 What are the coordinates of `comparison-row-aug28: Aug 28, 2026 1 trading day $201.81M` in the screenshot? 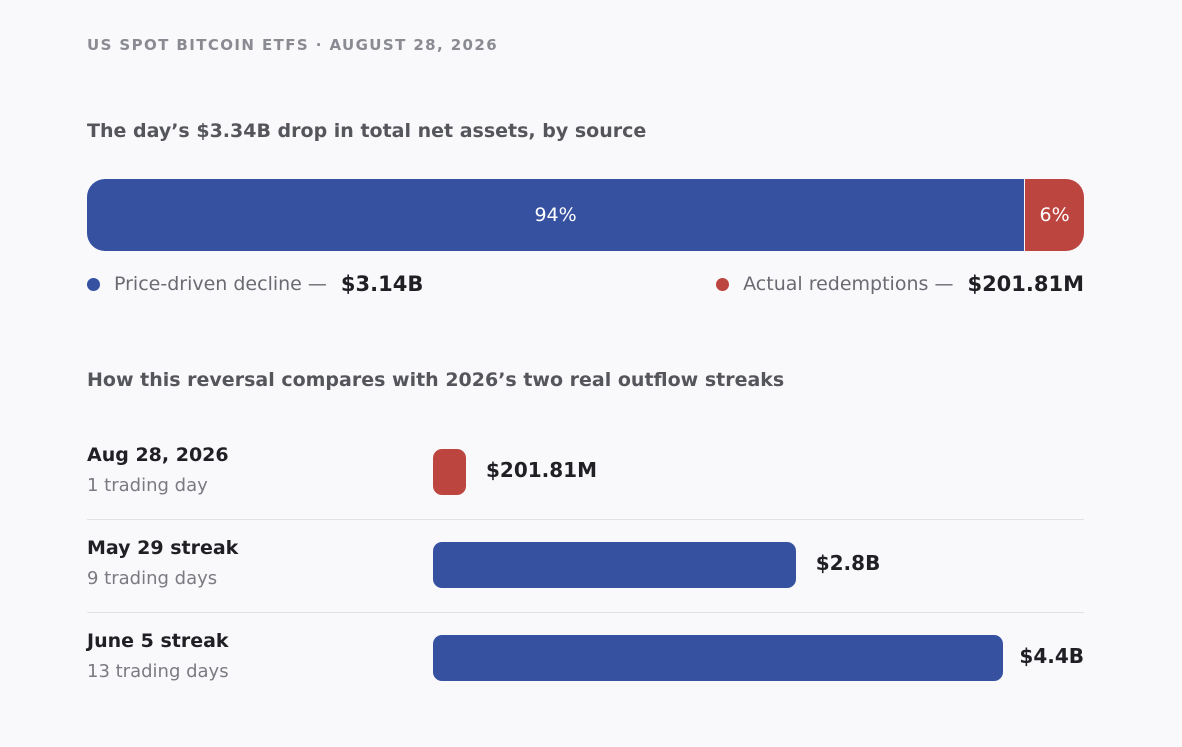 It's located at (585, 473).